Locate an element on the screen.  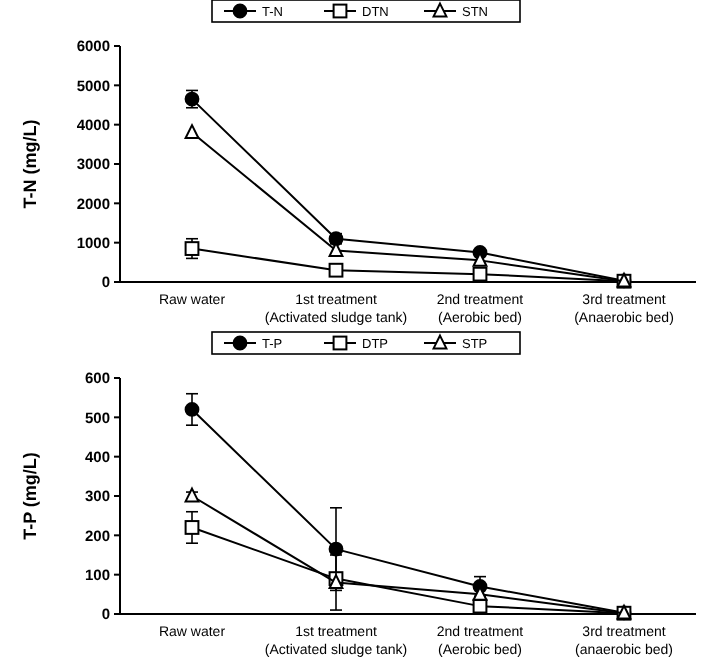
y-axis-title: T-N (mg/L) is located at coordinates (30, 164).